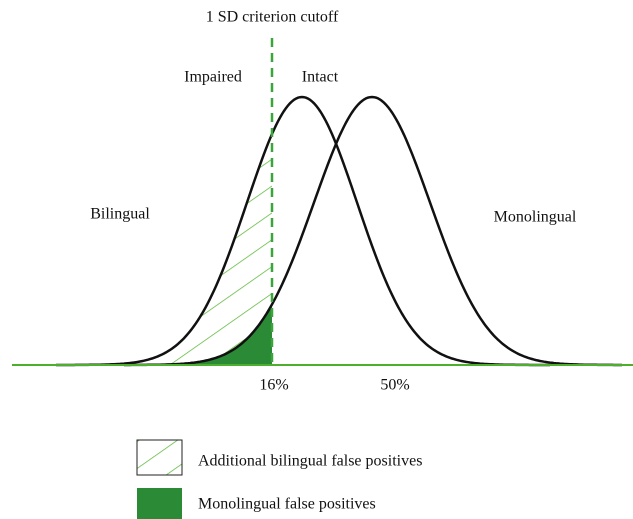 The width and height of the screenshot is (633, 519). I want to click on legend-label: Additional bilingual false positives, so click(310, 461).